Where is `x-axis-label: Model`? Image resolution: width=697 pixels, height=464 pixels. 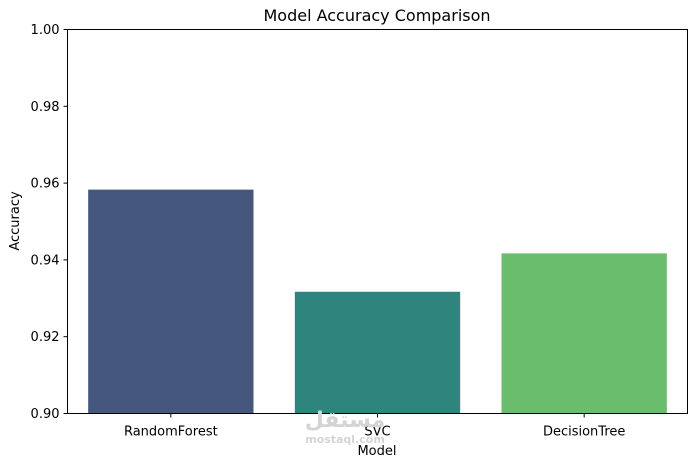 x-axis-label: Model is located at coordinates (376, 451).